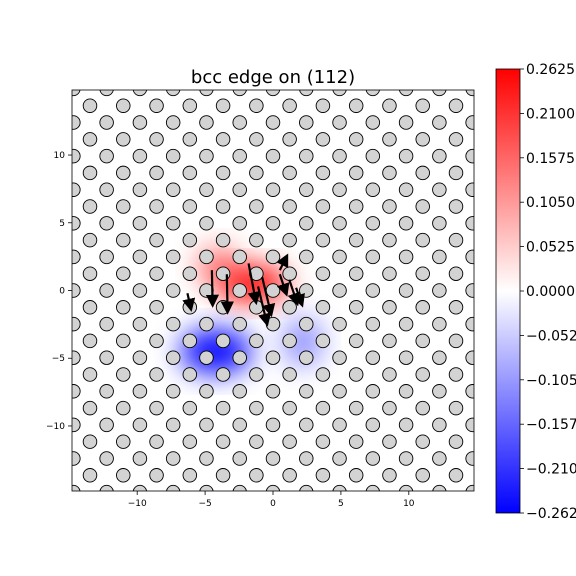 This screenshot has height=576, width=576. Describe the element at coordinates (60, 156) in the screenshot. I see `y-tick-label: 10` at that location.